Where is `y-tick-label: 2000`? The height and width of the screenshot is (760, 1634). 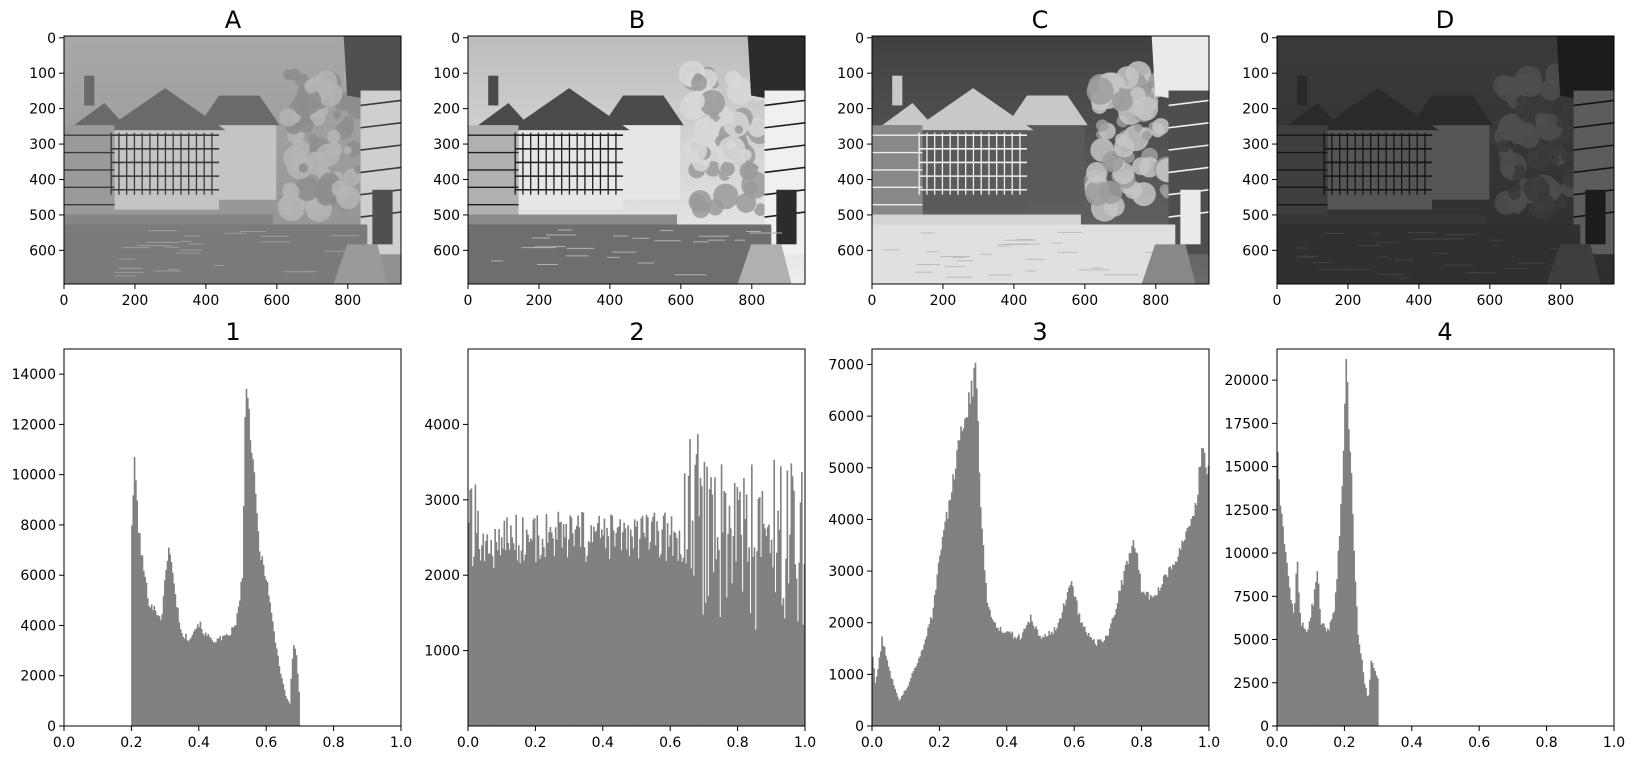 y-tick-label: 2000 is located at coordinates (846, 624).